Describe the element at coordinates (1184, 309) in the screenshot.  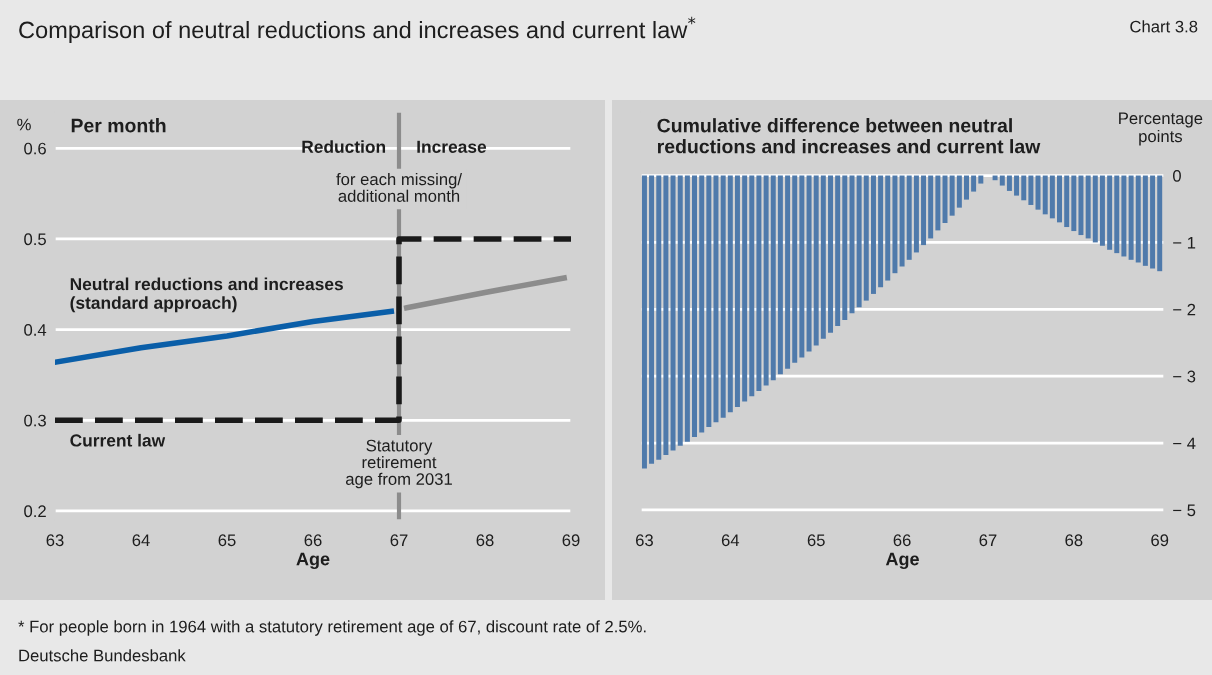
I see `y-tick-label: − 2` at that location.